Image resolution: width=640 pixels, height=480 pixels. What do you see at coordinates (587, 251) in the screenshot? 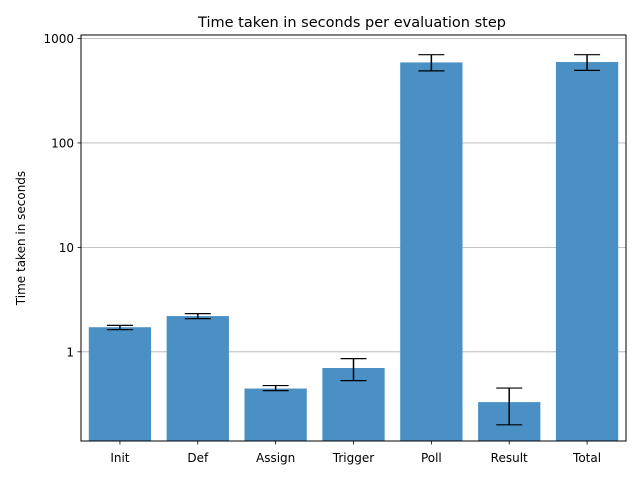
I see `bar-total` at bounding box center [587, 251].